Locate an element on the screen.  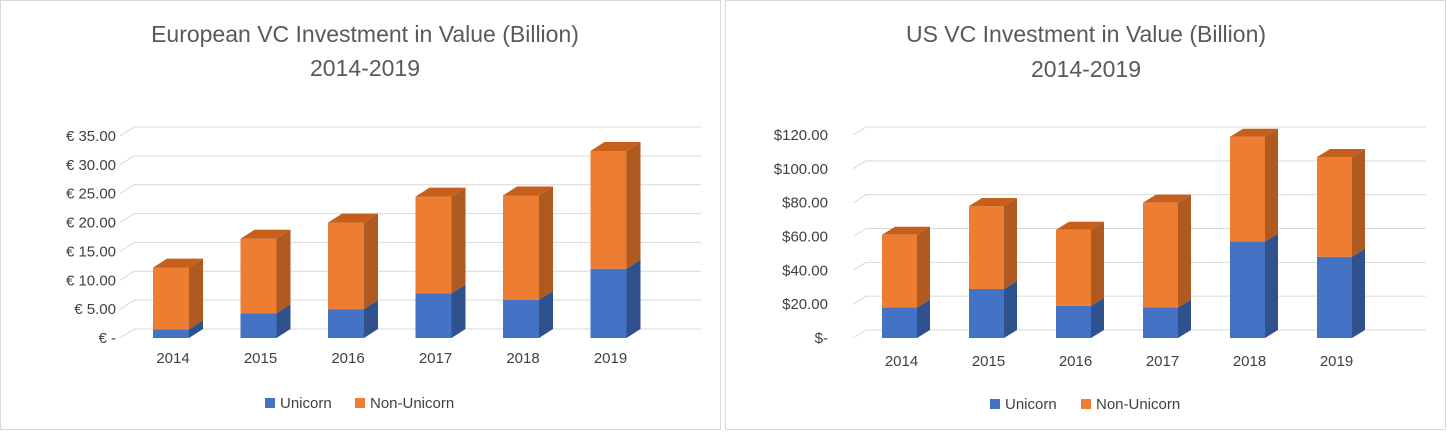
x-tick-label: 2018 is located at coordinates (522, 358).